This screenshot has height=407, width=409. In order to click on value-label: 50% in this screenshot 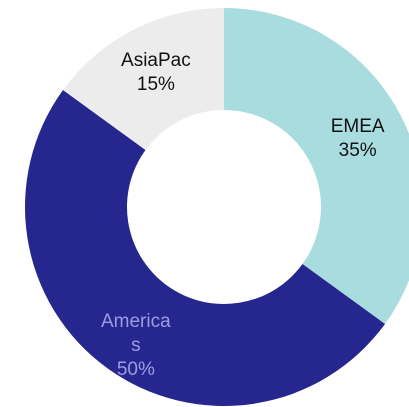, I will do `click(135, 370)`.